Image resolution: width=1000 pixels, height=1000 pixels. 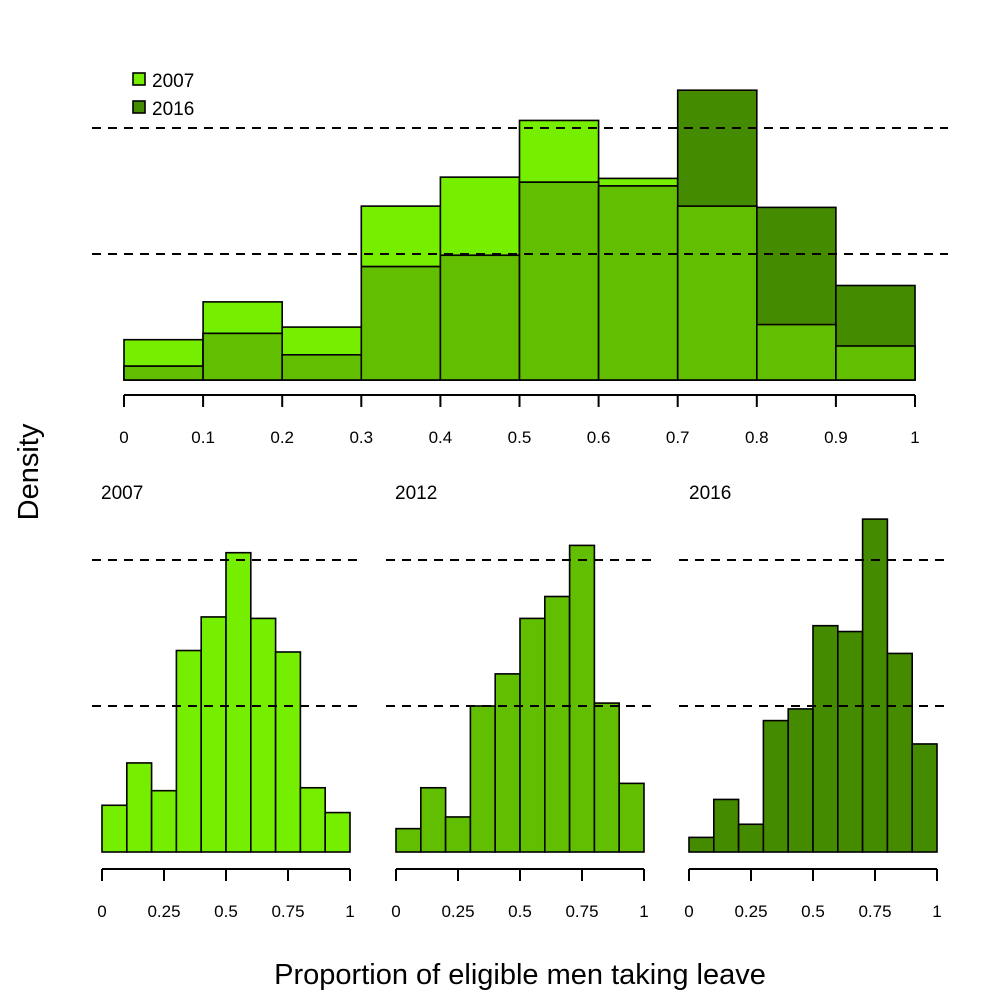 I want to click on x-tick-label-2012-3: 0.75, so click(x=581, y=911).